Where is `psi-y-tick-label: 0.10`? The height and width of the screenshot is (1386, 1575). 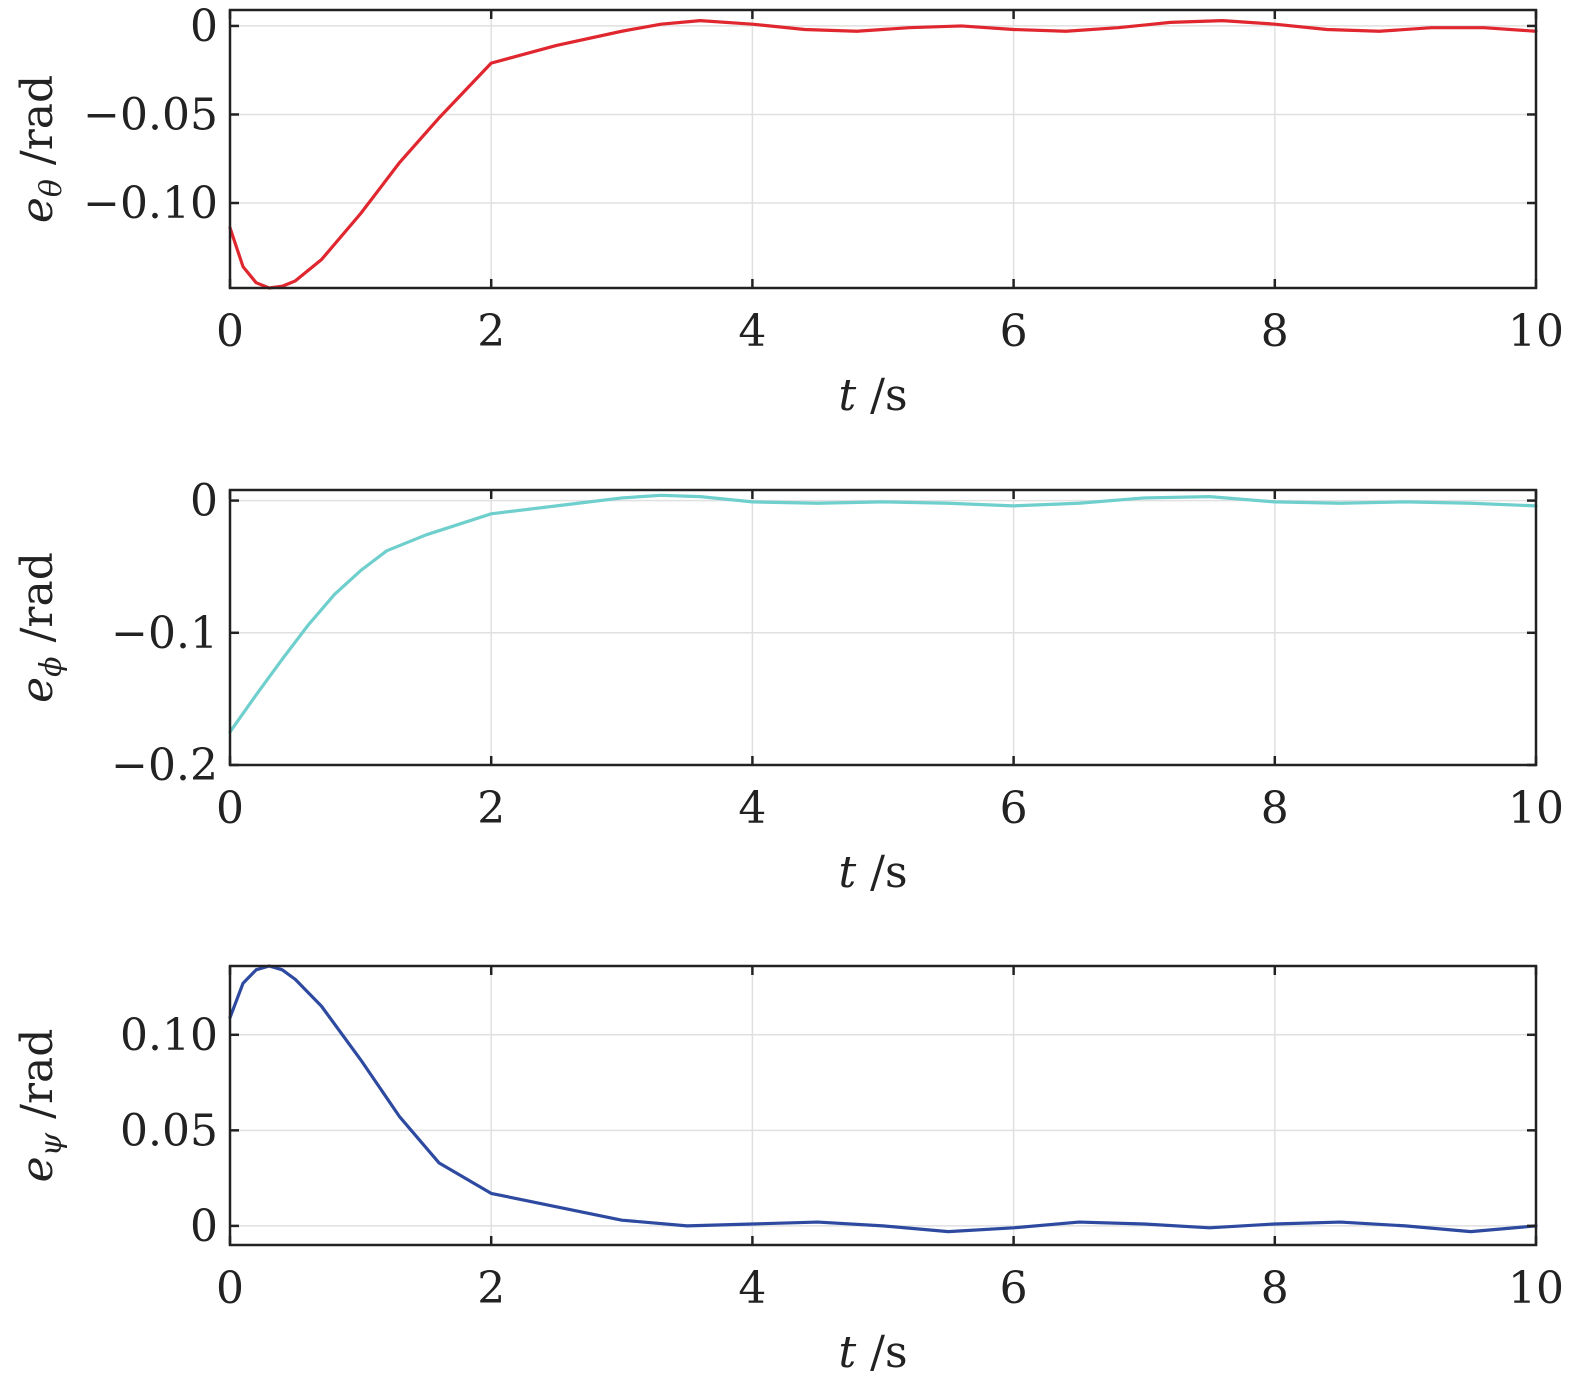
psi-y-tick-label: 0.10 is located at coordinates (169, 1035).